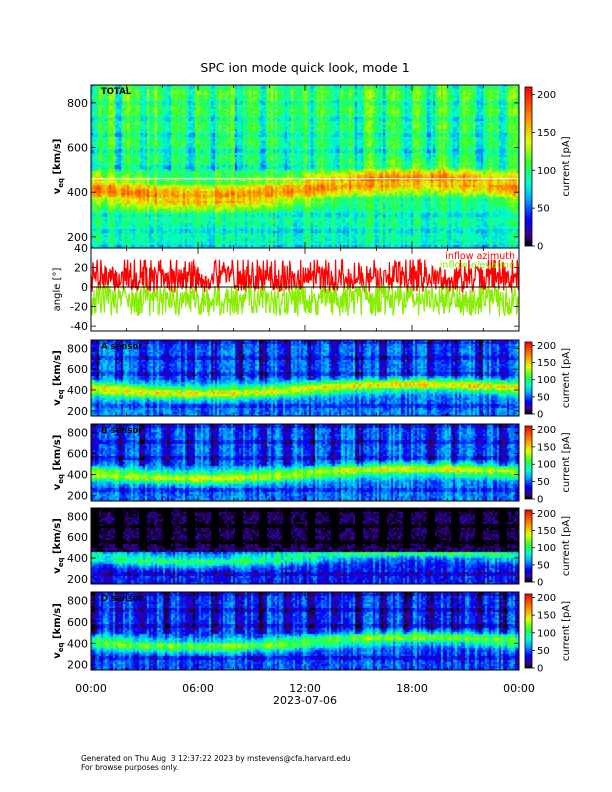 The width and height of the screenshot is (612, 792). What do you see at coordinates (477, 265) in the screenshot?
I see `legend-entry: inflow elevation` at bounding box center [477, 265].